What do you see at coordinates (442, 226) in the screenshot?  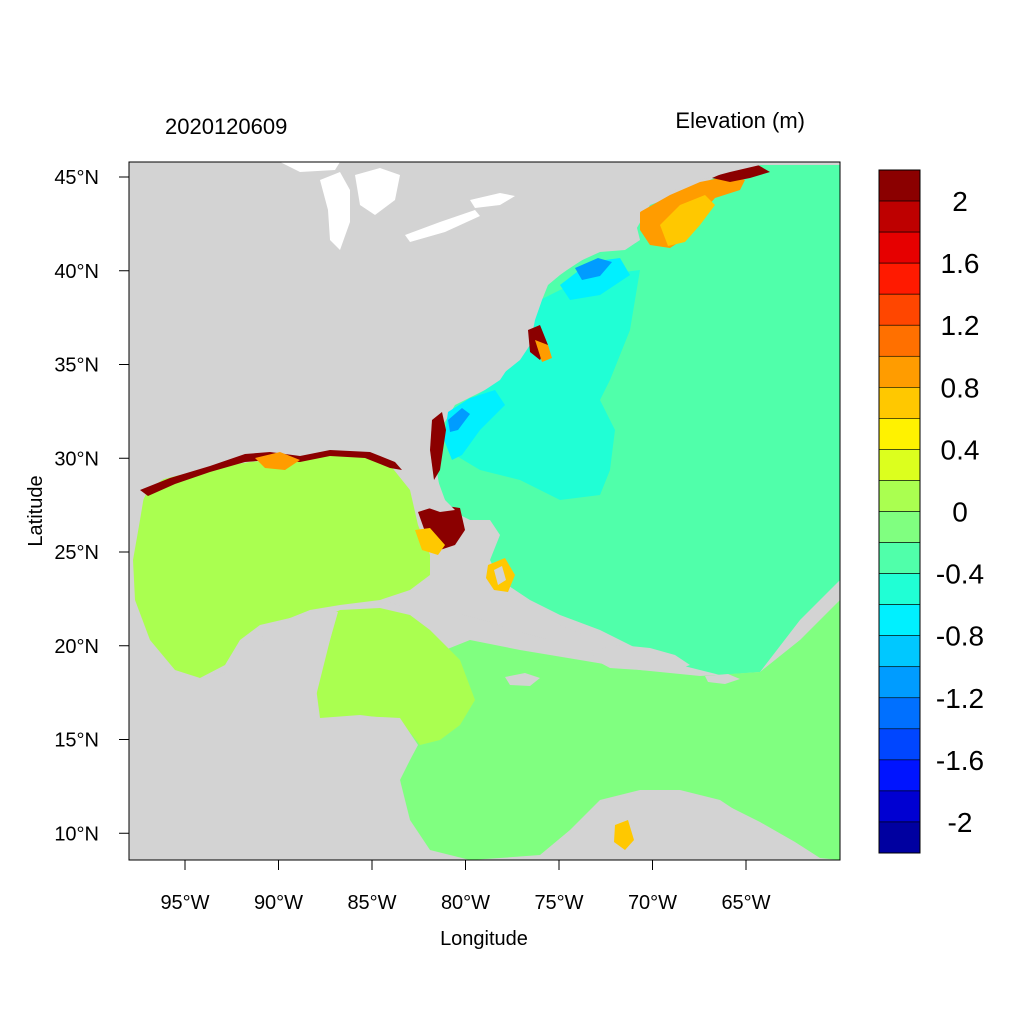 I see `lake-erie` at bounding box center [442, 226].